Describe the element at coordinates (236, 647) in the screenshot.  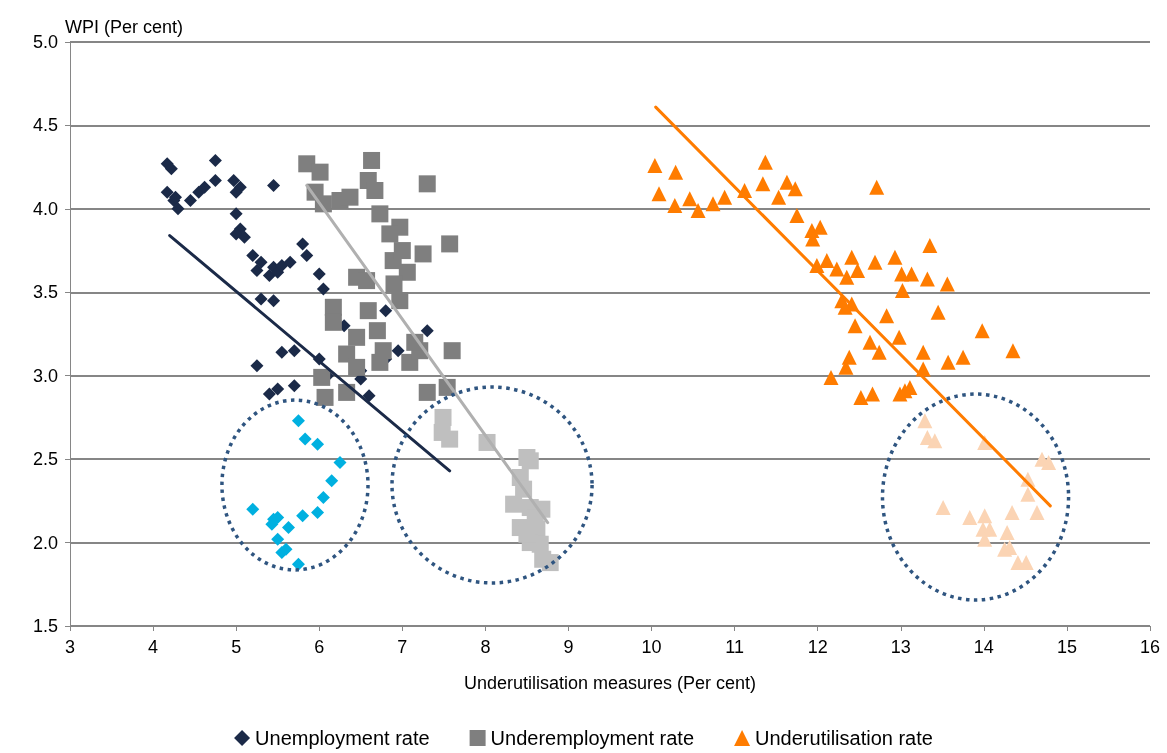
I see `x-tick-label: 5` at that location.